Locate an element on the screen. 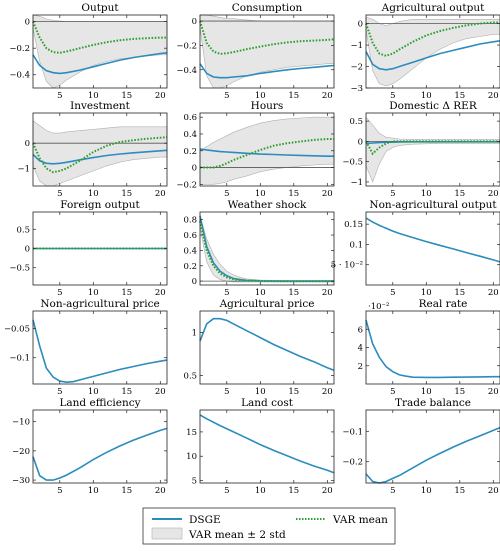  panel-non-agricultural-price: Non-agricultural price 5 10 15 20 −0.05 −0.1 is located at coordinates (86, 347).